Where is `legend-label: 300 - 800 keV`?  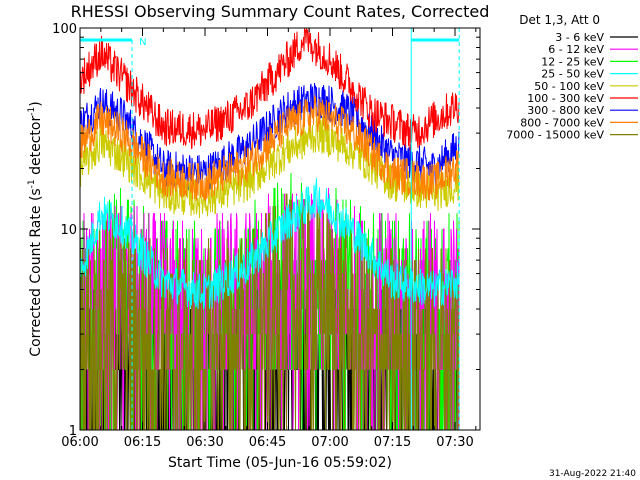
legend-label: 300 - 800 keV is located at coordinates (565, 110).